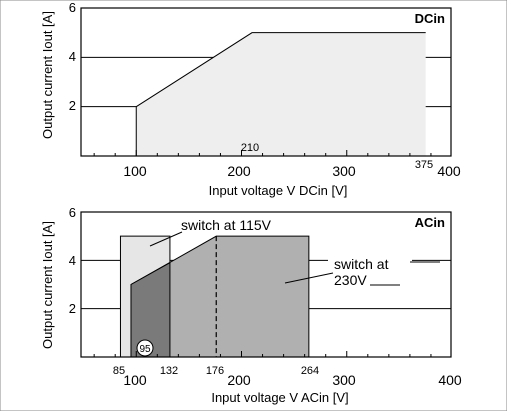  Describe the element at coordinates (135, 171) in the screenshot. I see `dc-x-tick-label: 100` at that location.